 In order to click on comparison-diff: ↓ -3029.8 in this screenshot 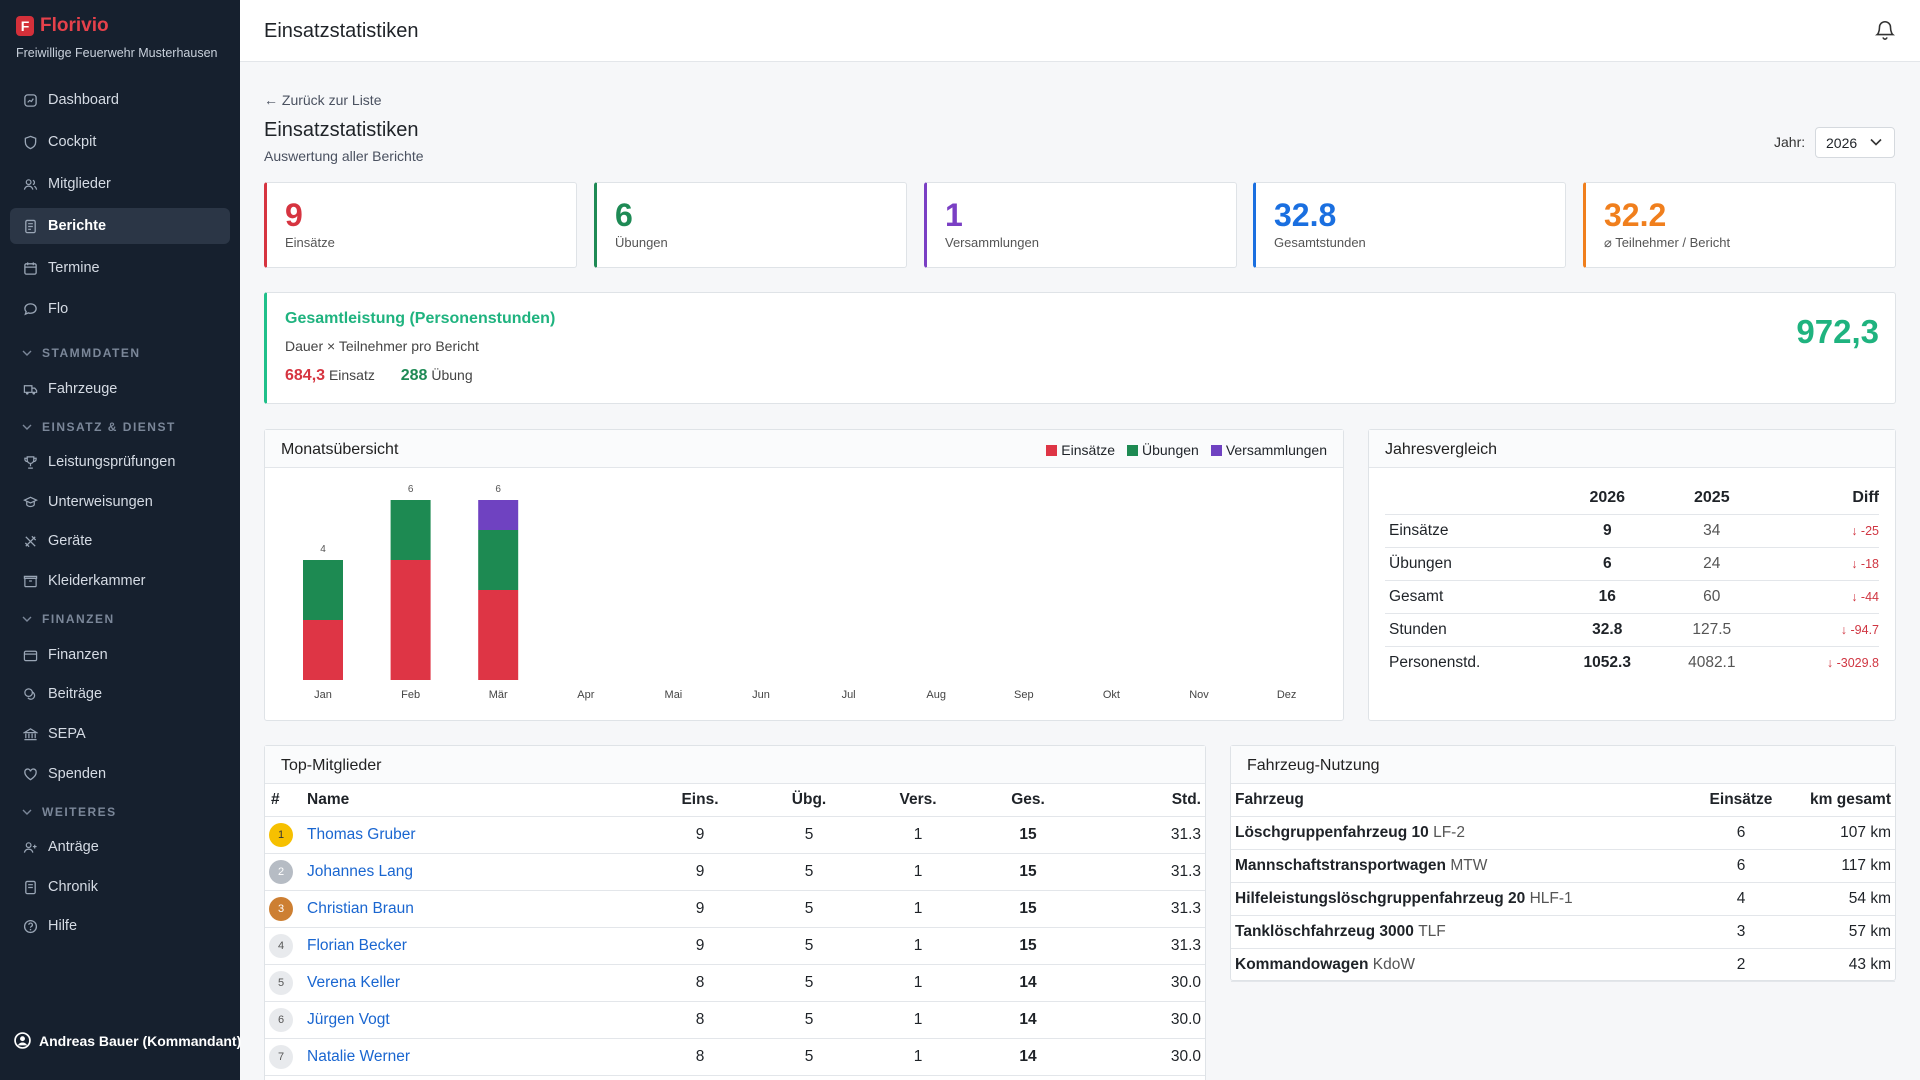, I will do `click(1821, 662)`.